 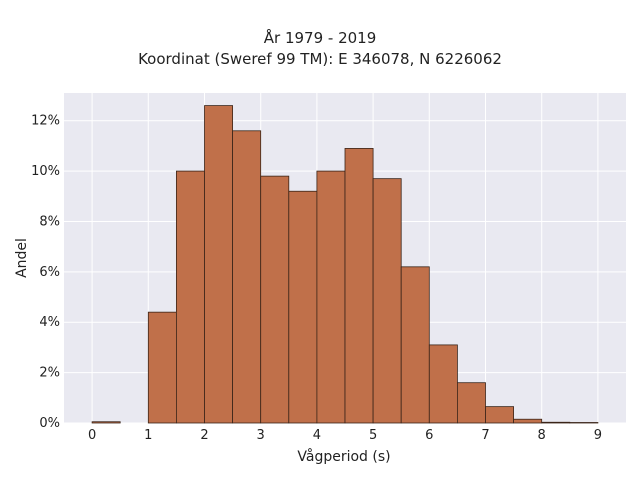 What do you see at coordinates (343, 456) in the screenshot?
I see `x-axis-label: Vågperiod (s)` at bounding box center [343, 456].